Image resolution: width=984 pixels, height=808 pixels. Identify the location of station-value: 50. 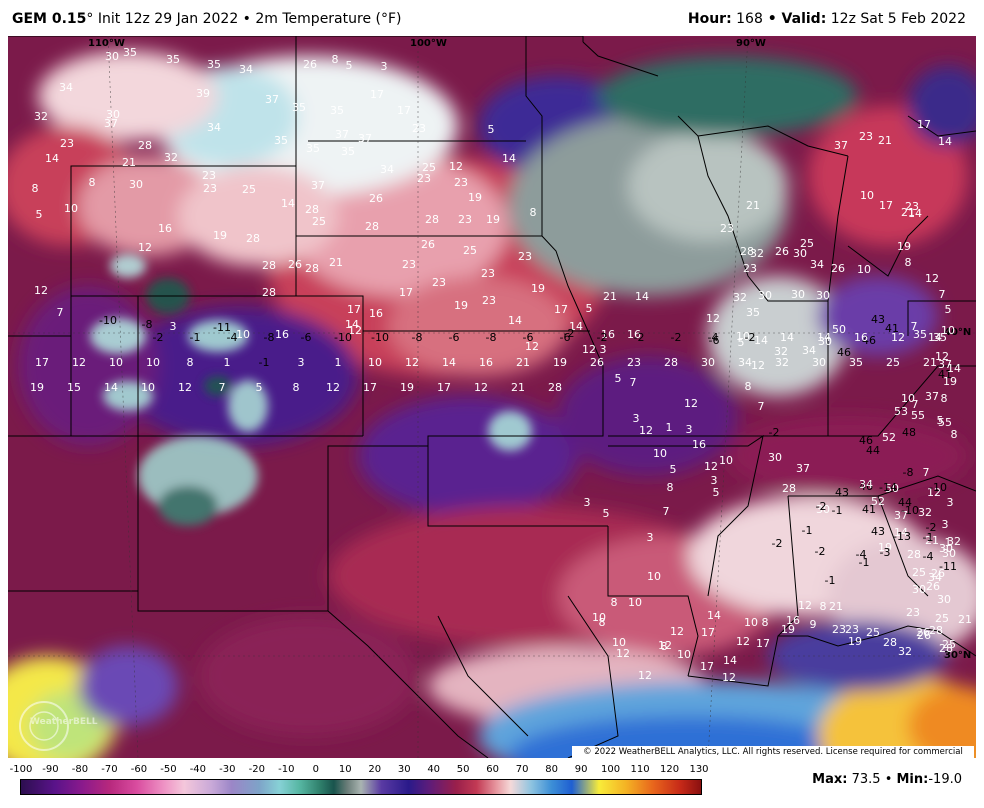
(892, 488).